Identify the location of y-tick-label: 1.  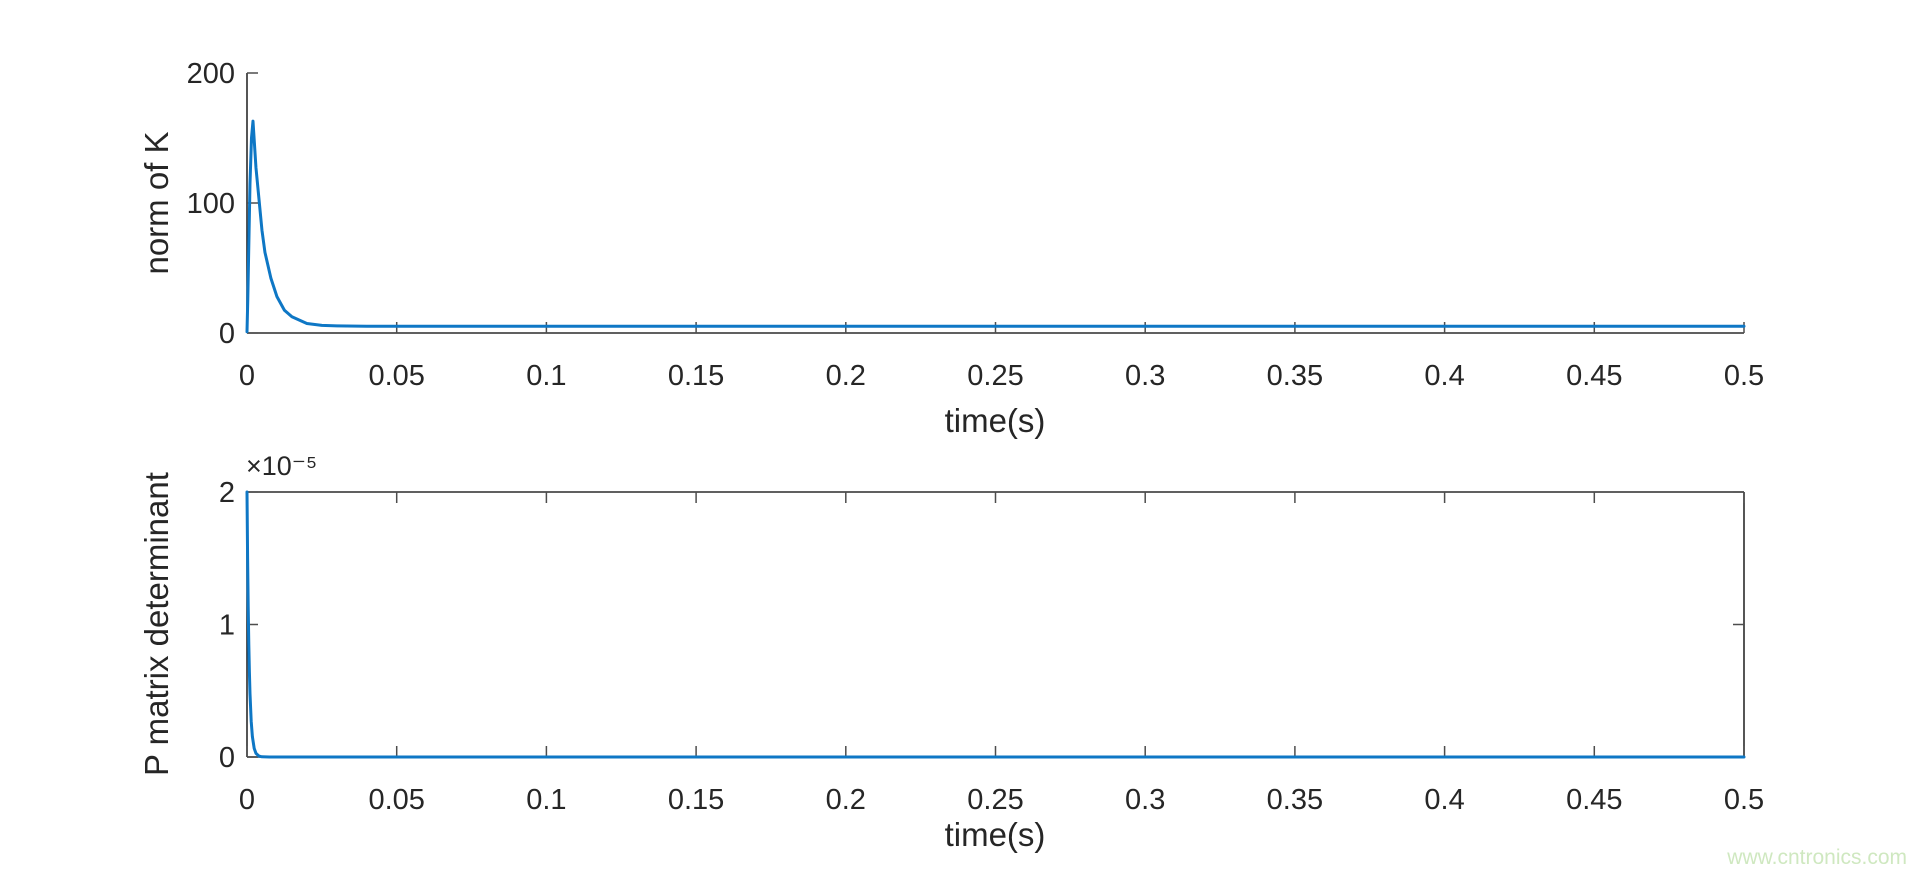
(227, 626).